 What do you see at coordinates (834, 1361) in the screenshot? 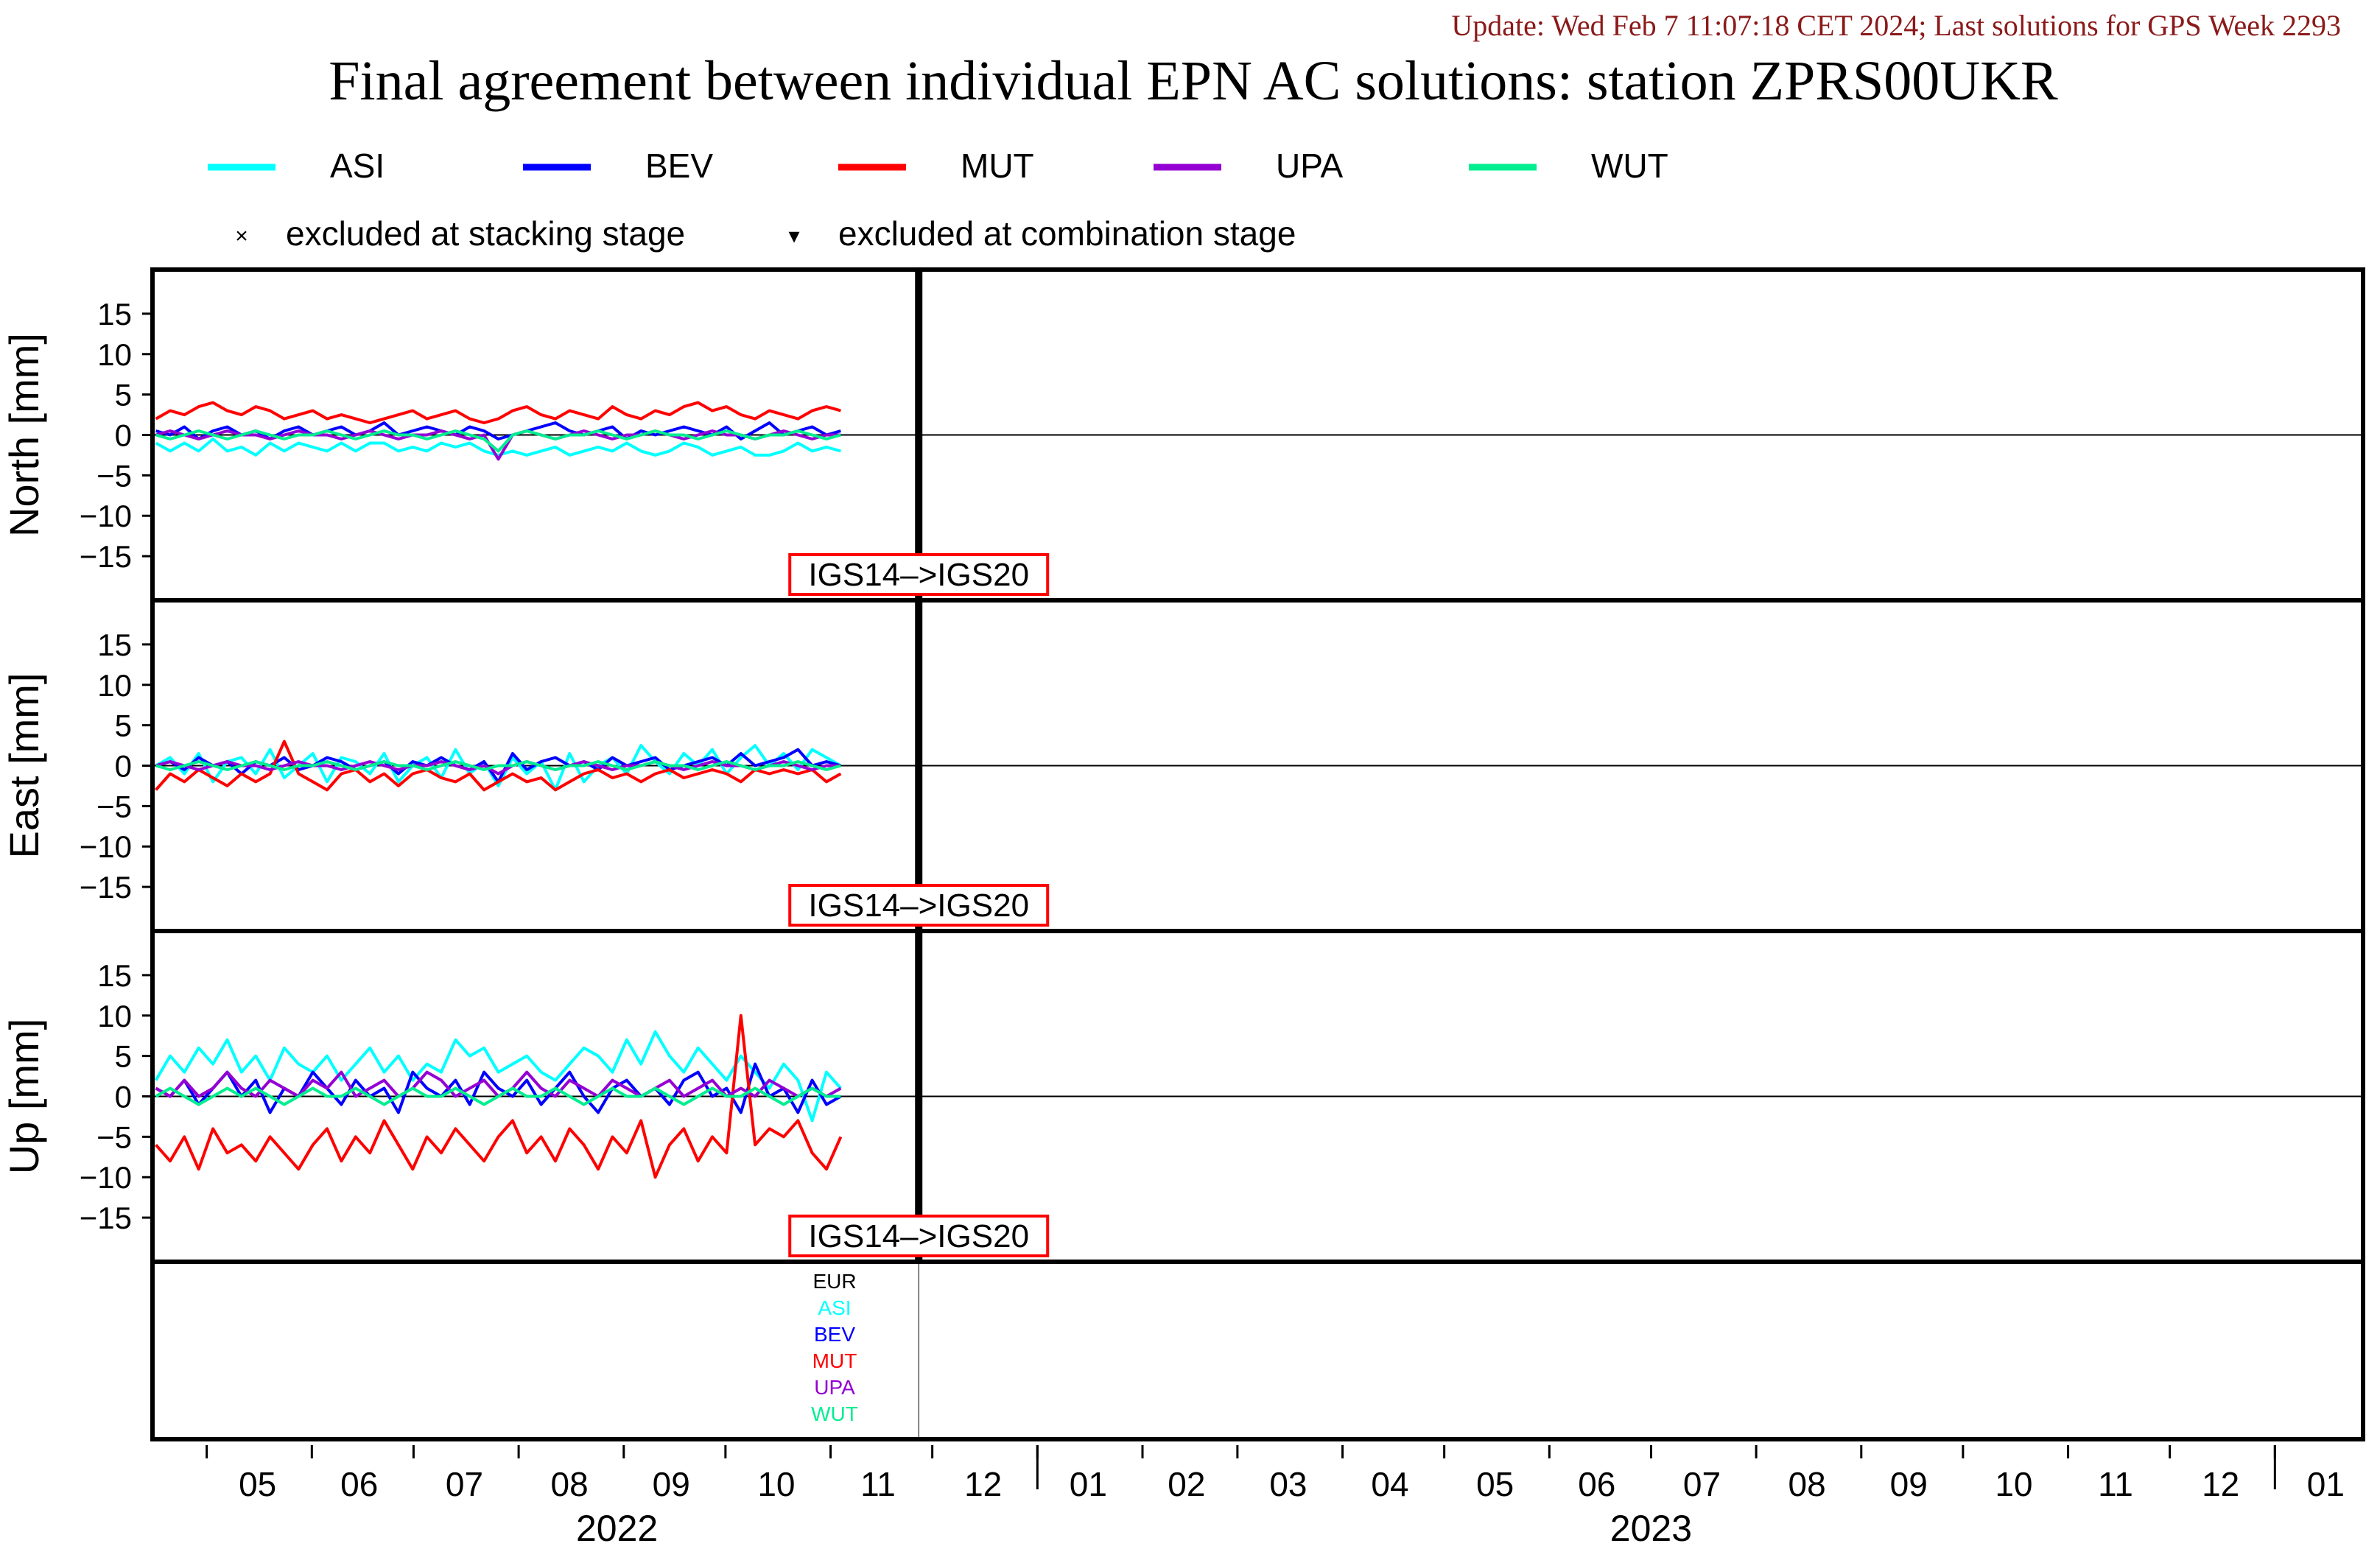
I see `solution-label-mut: MUT` at bounding box center [834, 1361].